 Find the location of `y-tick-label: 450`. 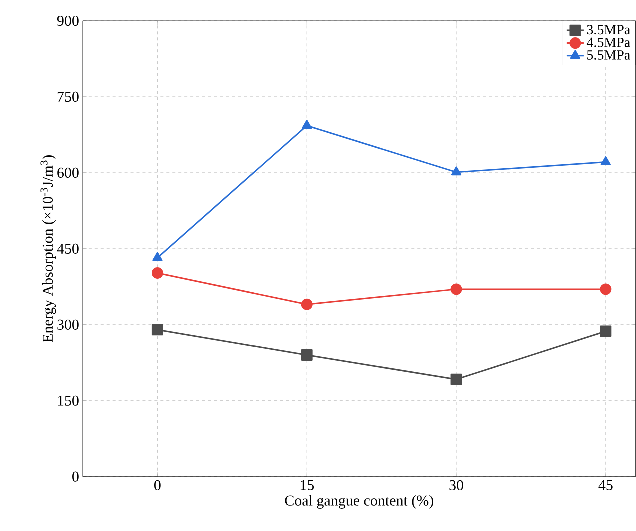

y-tick-label: 450 is located at coordinates (68, 249).